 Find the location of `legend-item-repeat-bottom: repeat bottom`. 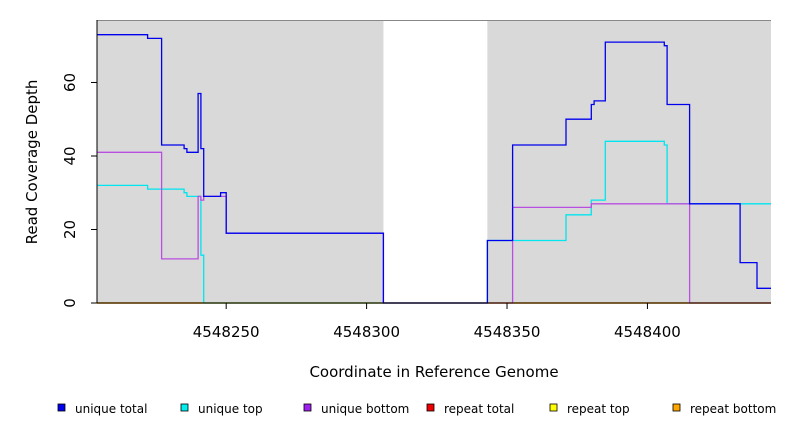

legend-item-repeat-bottom: repeat bottom is located at coordinates (724, 409).